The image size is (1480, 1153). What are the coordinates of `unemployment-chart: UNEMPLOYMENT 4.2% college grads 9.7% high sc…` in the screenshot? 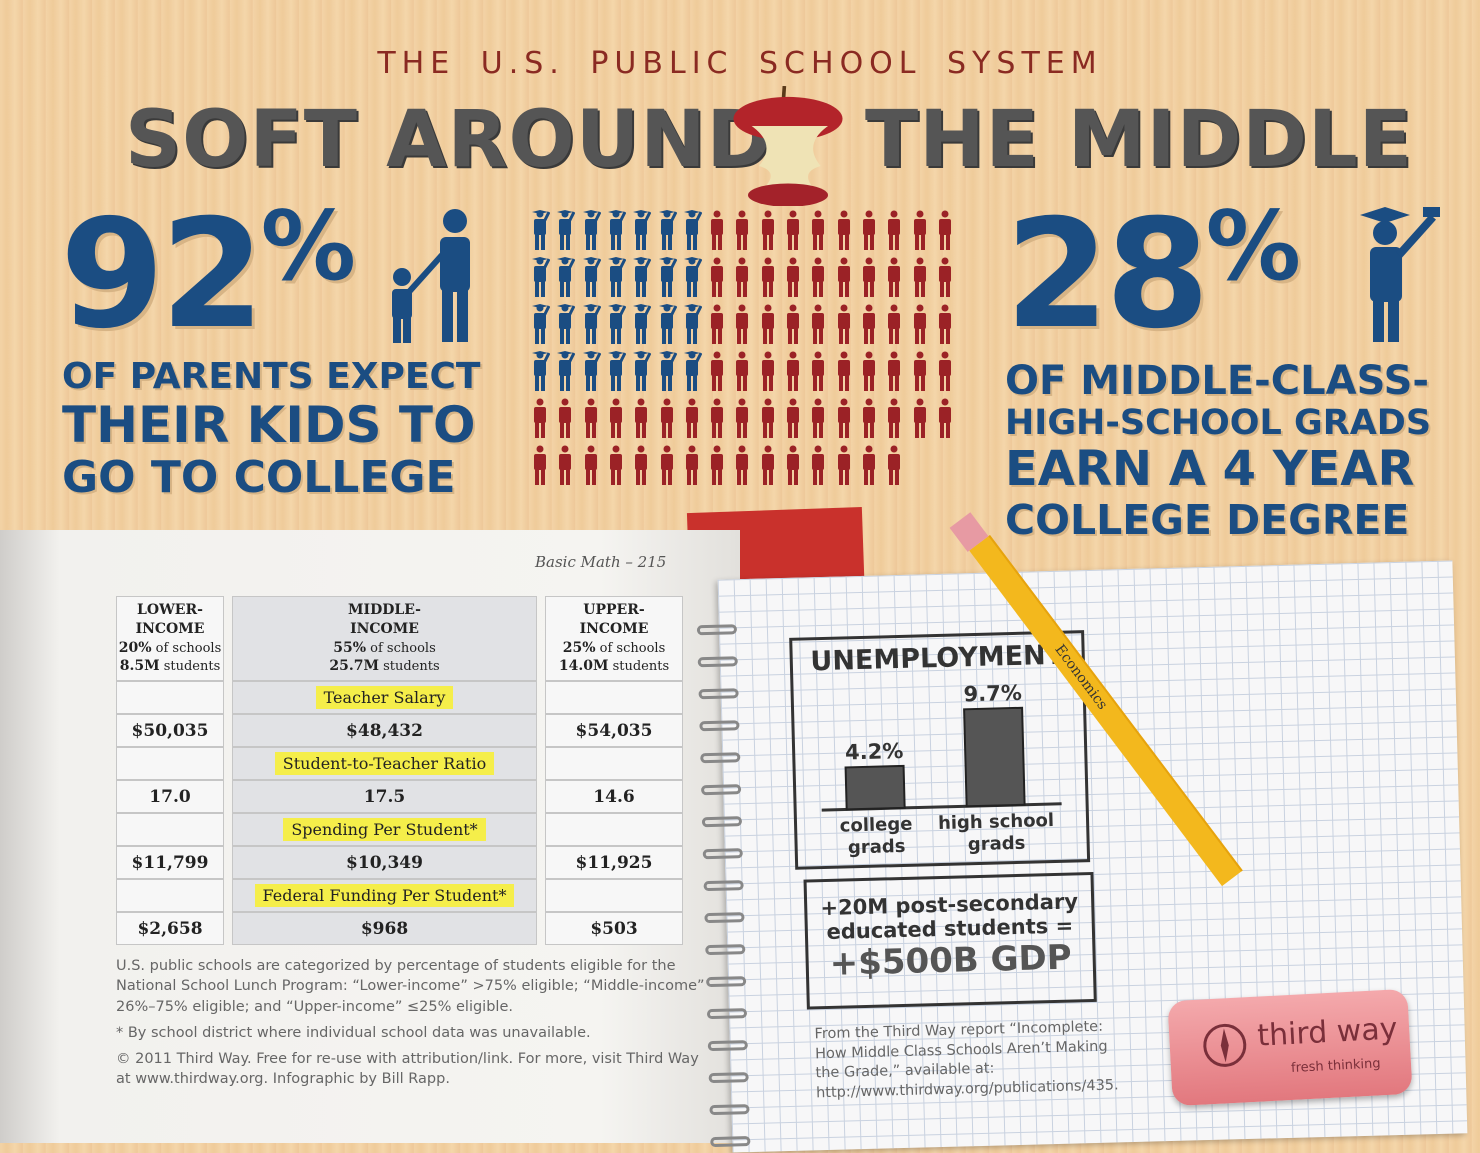 It's located at (940, 750).